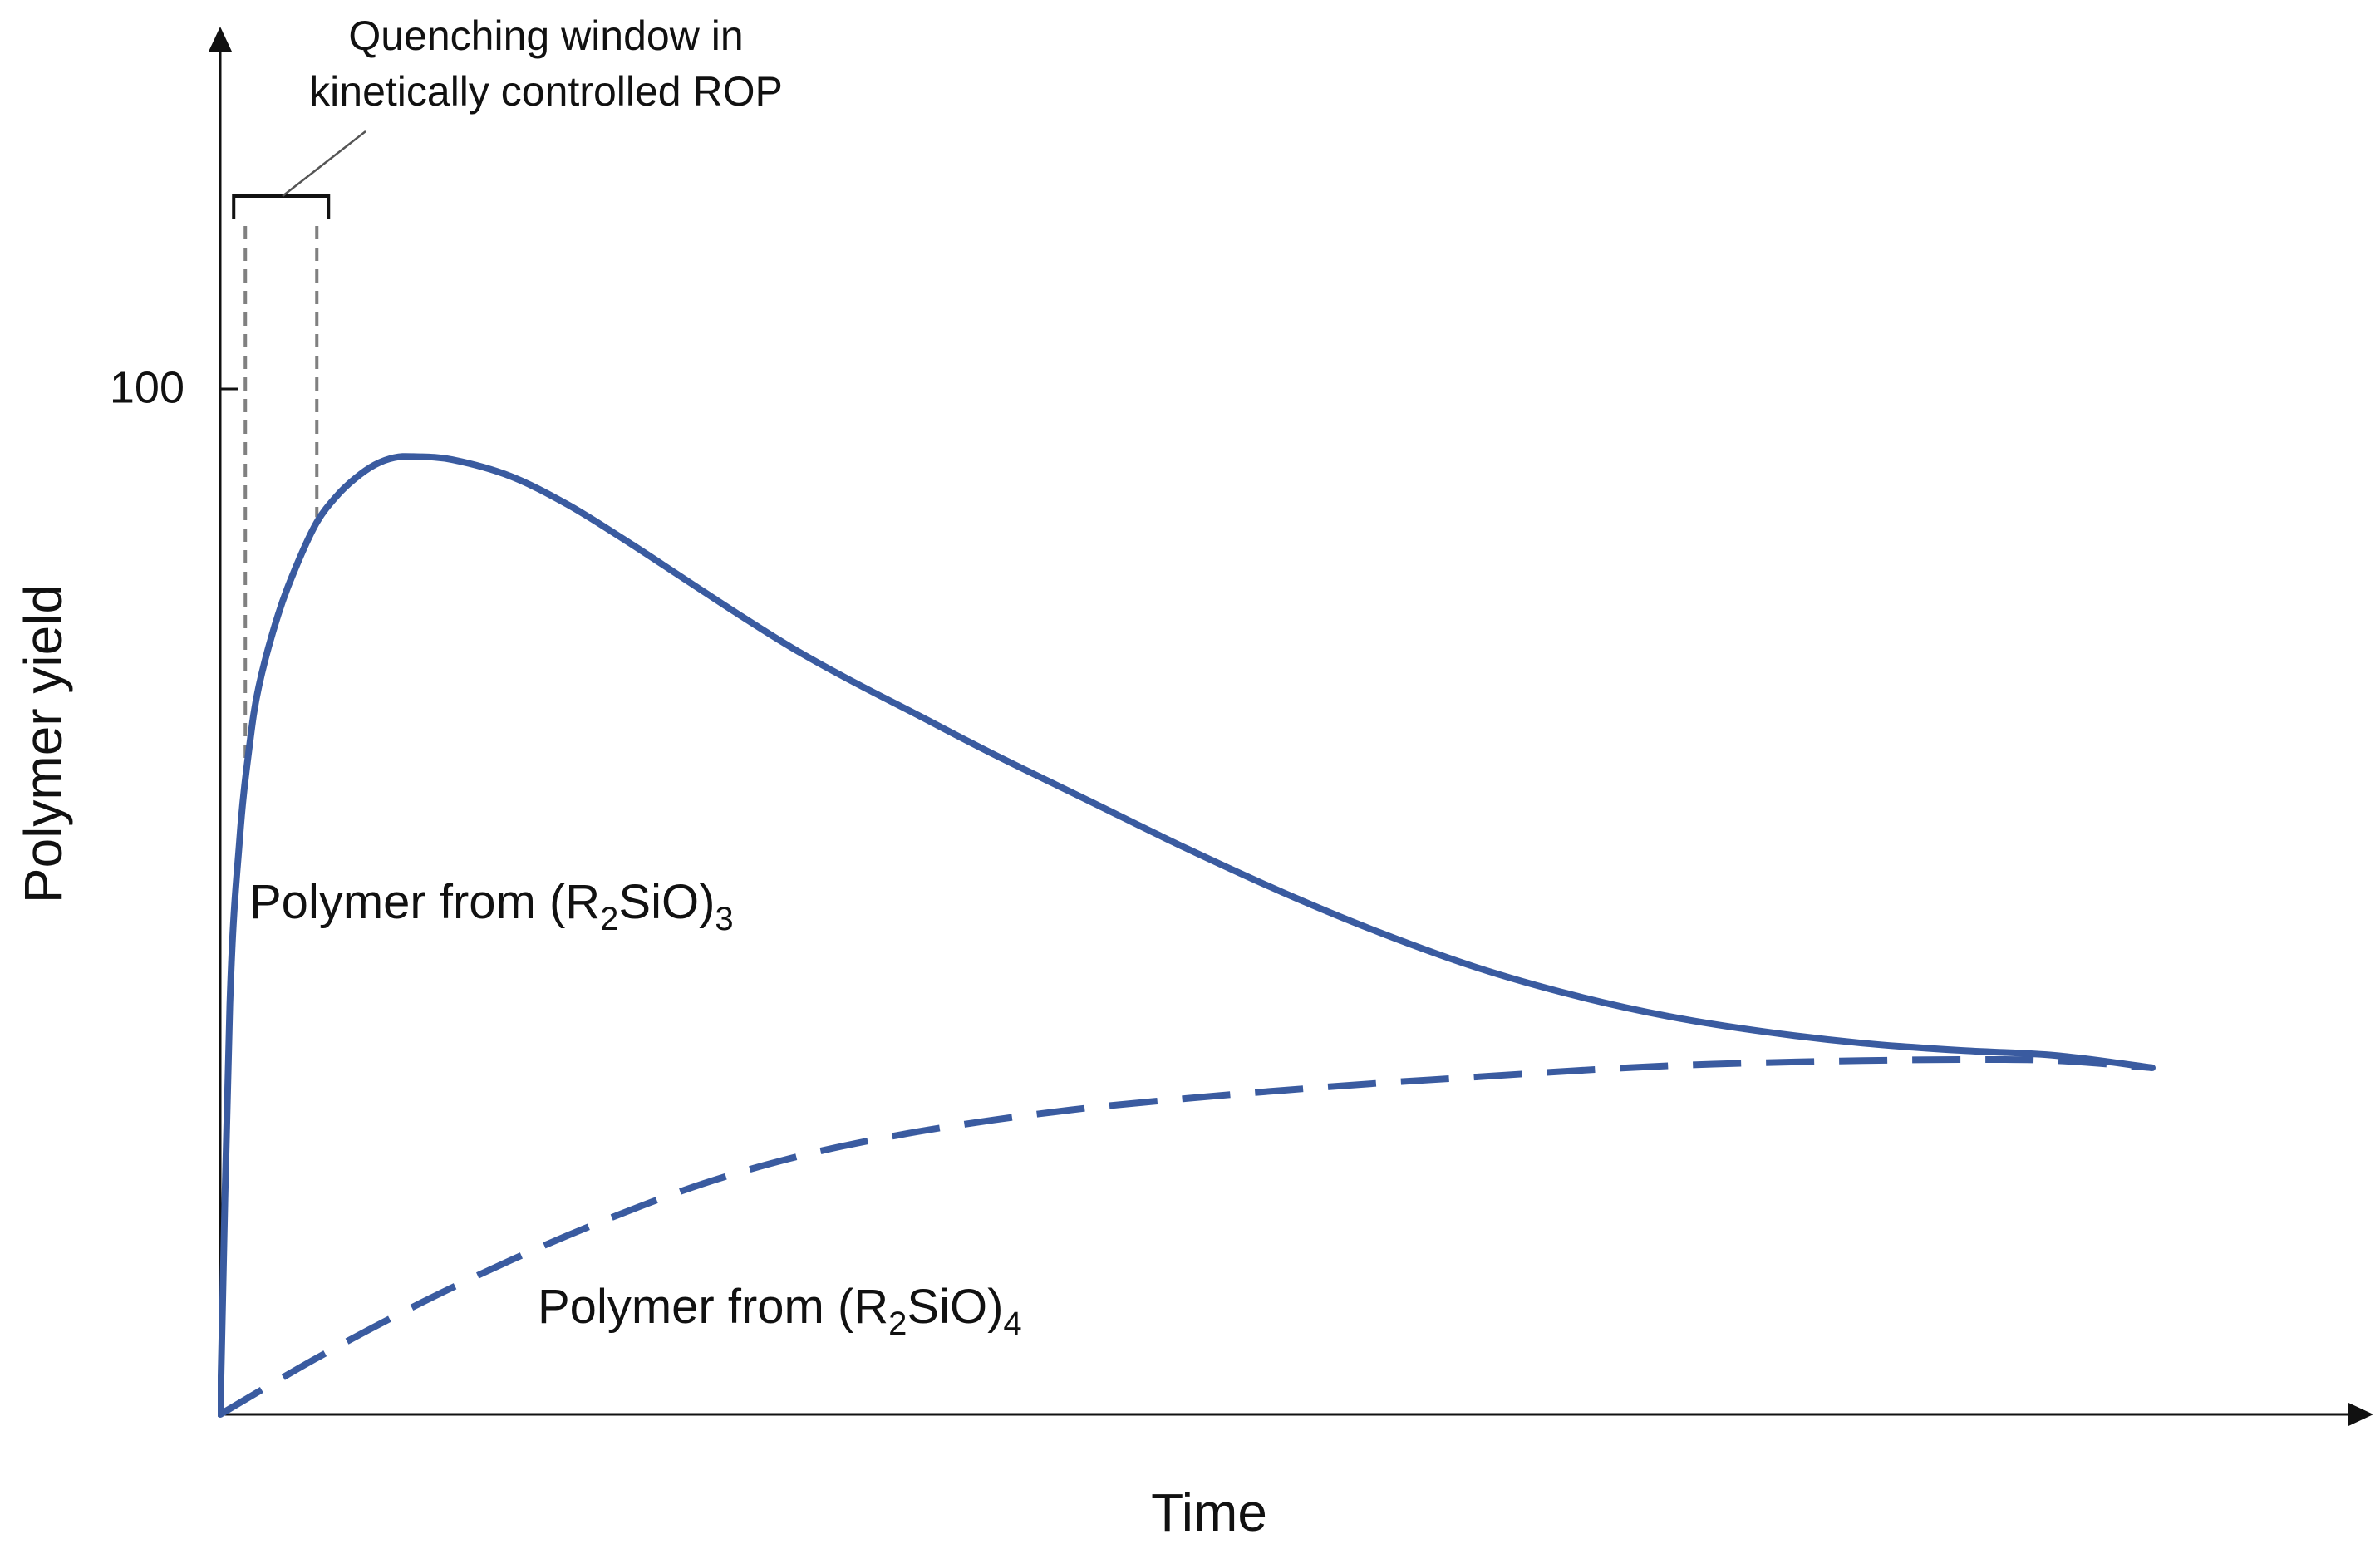 Image resolution: width=2380 pixels, height=1549 pixels. What do you see at coordinates (220, 39) in the screenshot?
I see `y-axis-arrow` at bounding box center [220, 39].